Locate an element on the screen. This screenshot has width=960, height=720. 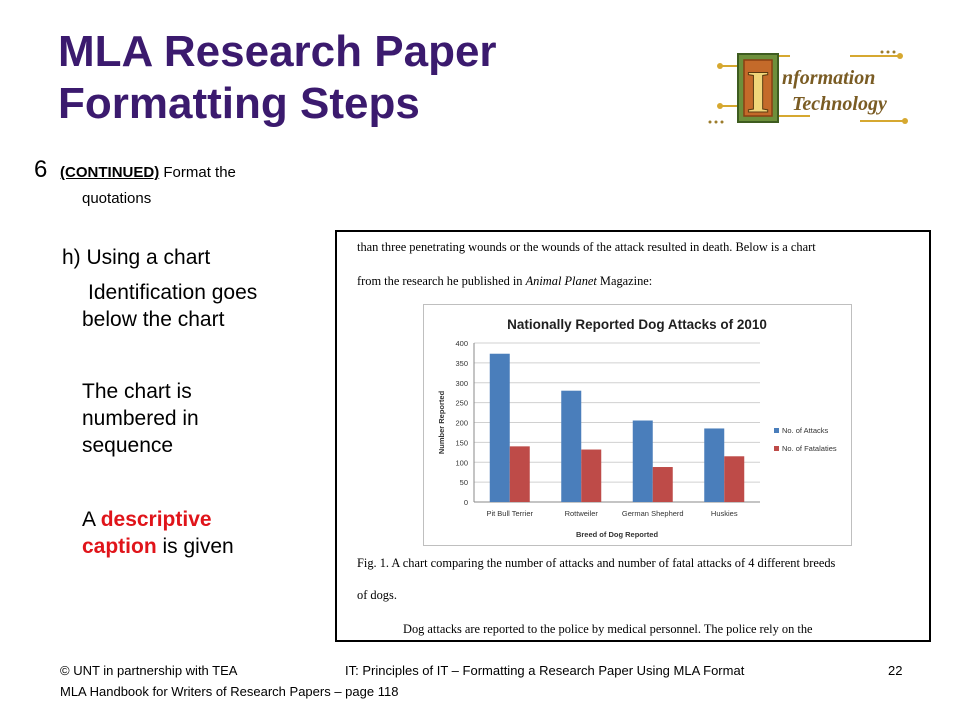
point-numbered: The chart is numbered in sequence is located at coordinates (140, 418).